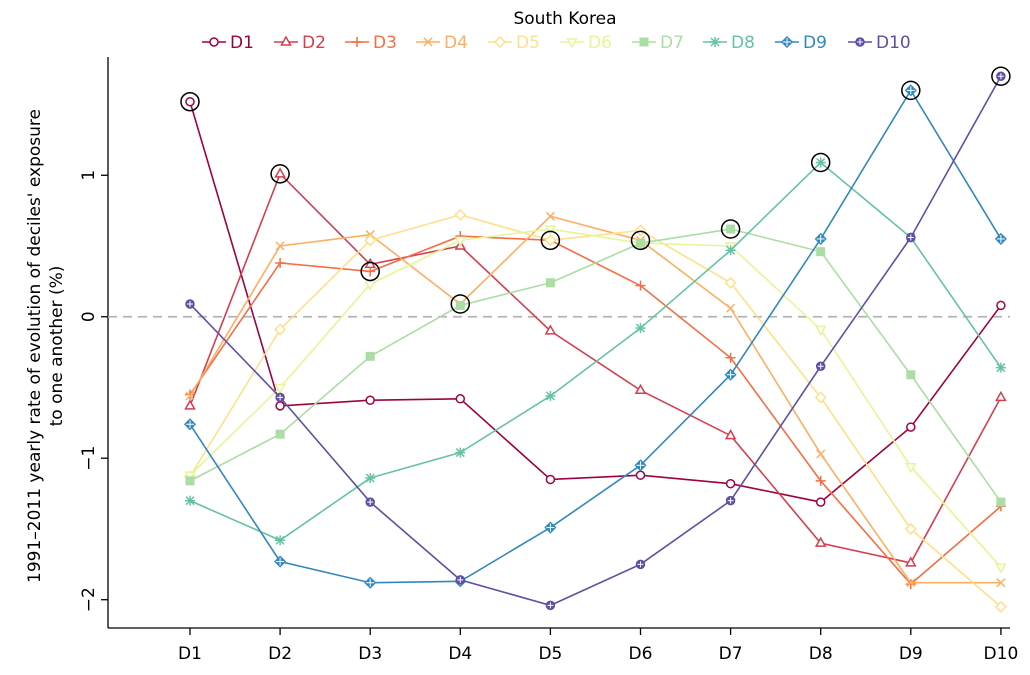  Describe the element at coordinates (442, 43) in the screenshot. I see `legend-item-d4: D4` at that location.